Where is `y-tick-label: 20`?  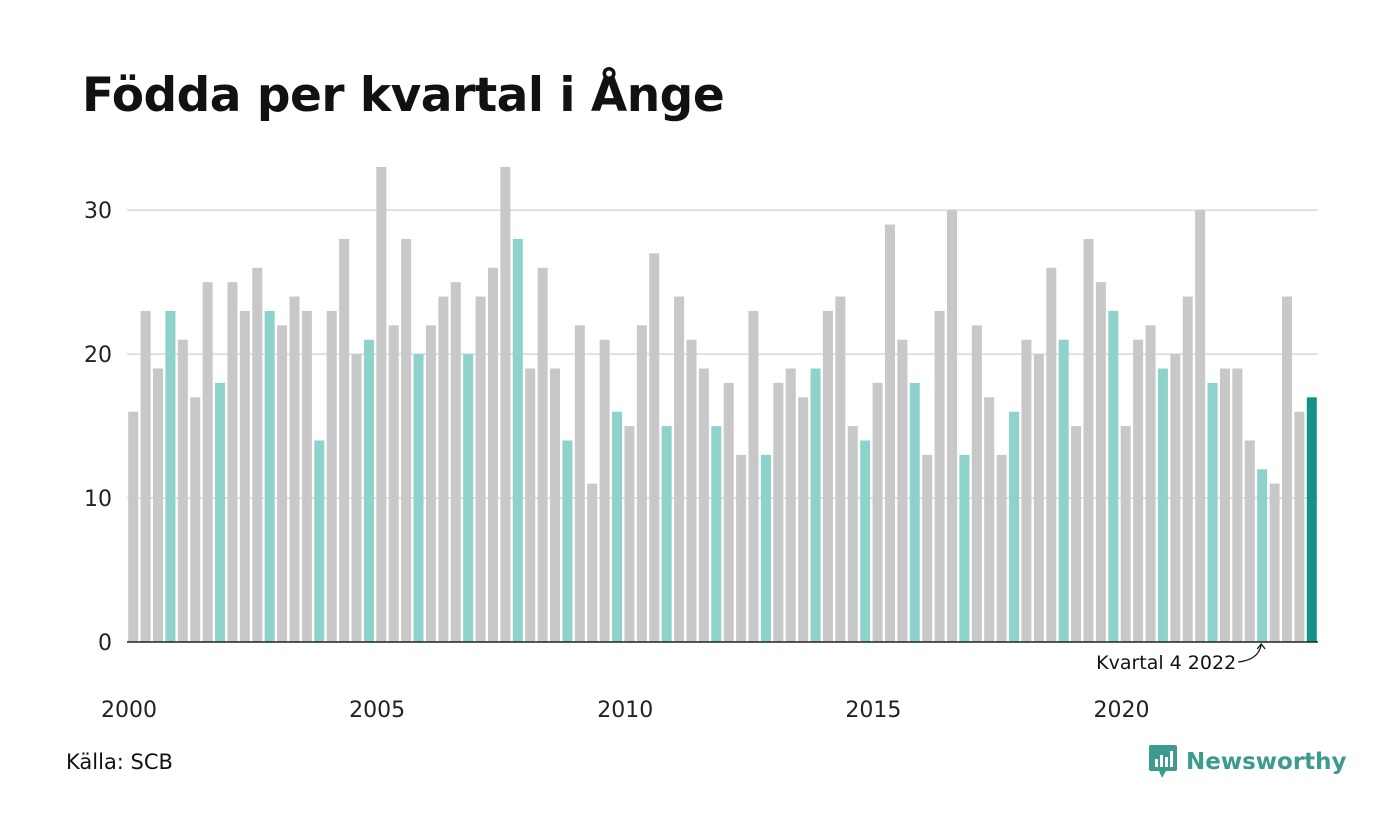 y-tick-label: 20 is located at coordinates (98, 355).